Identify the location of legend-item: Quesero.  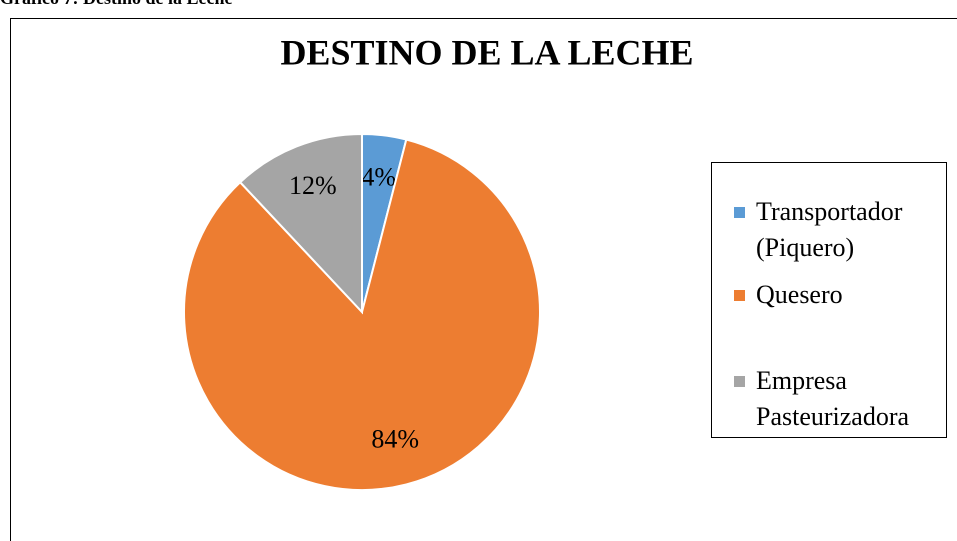
(839, 295).